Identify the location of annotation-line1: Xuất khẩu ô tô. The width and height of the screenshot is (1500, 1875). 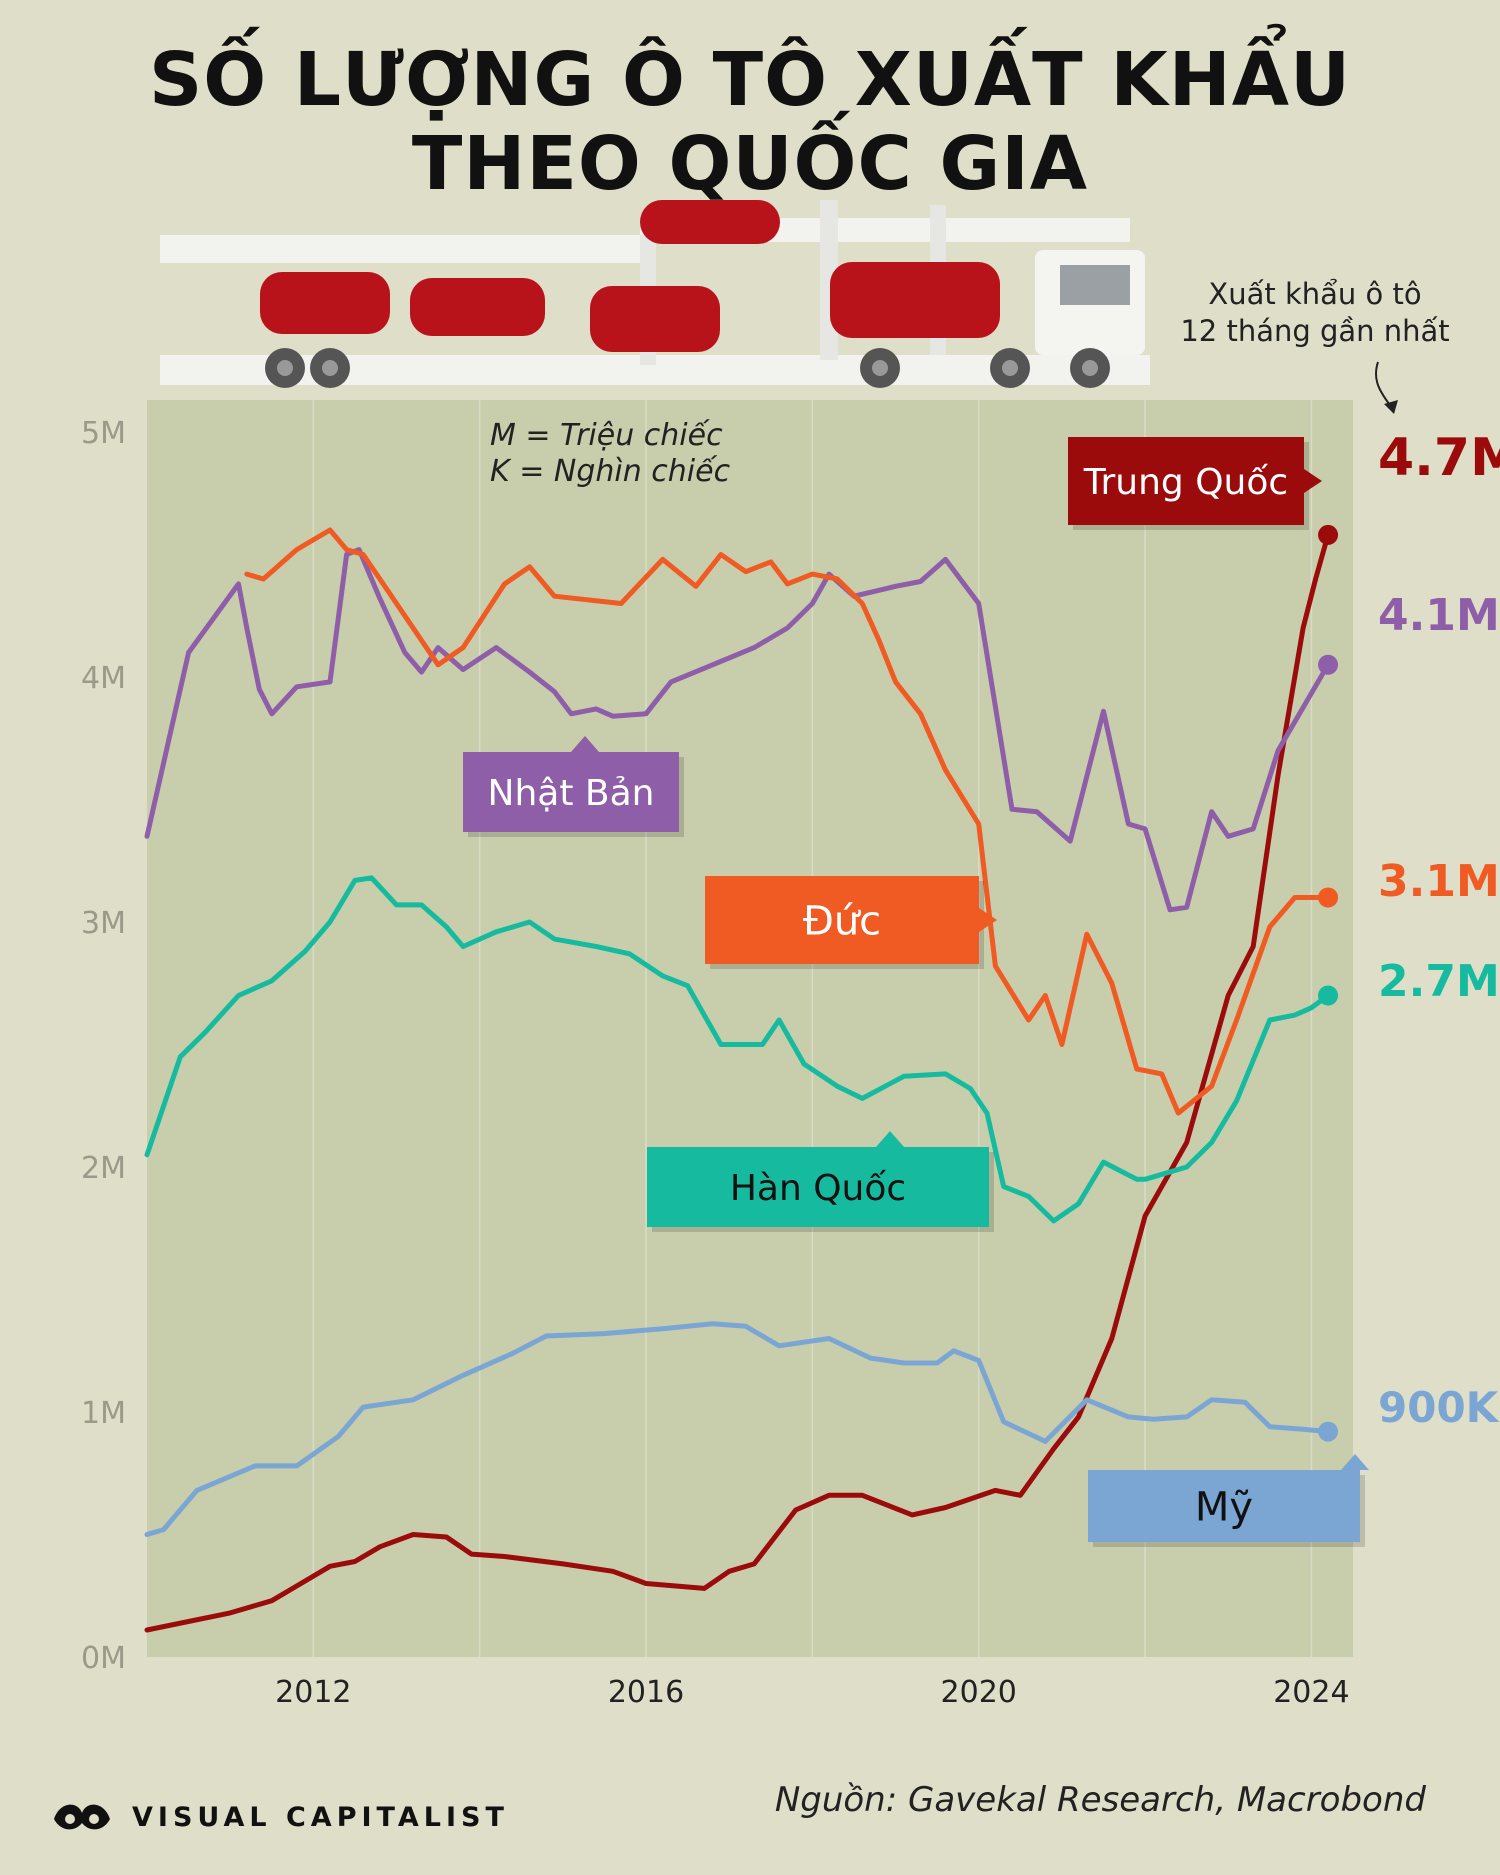
(1315, 294).